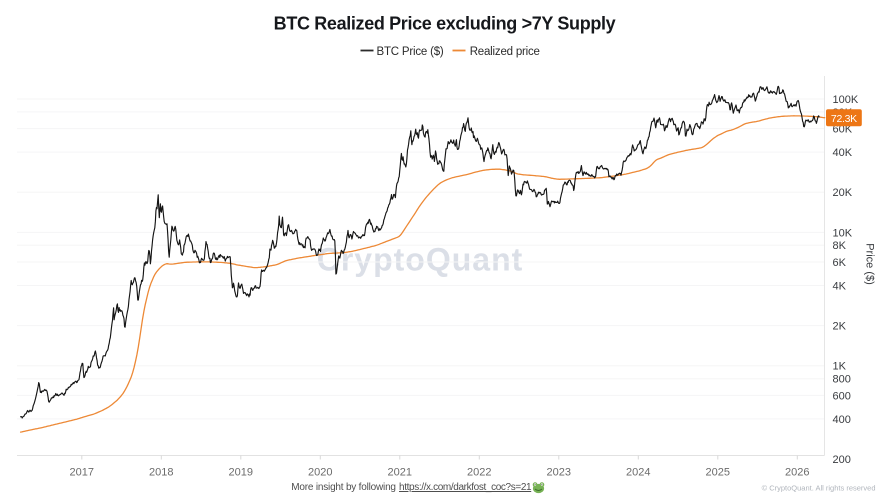 The height and width of the screenshot is (504, 896). Describe the element at coordinates (840, 263) in the screenshot. I see `svg-text: 6K` at that location.